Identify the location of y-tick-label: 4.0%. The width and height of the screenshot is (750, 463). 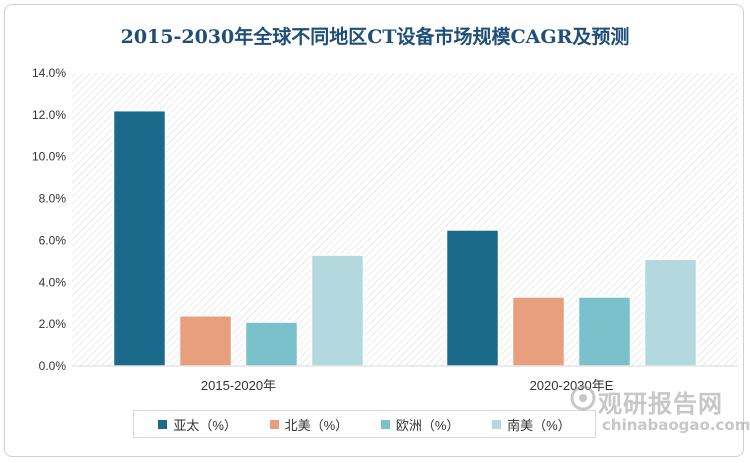
(53, 282).